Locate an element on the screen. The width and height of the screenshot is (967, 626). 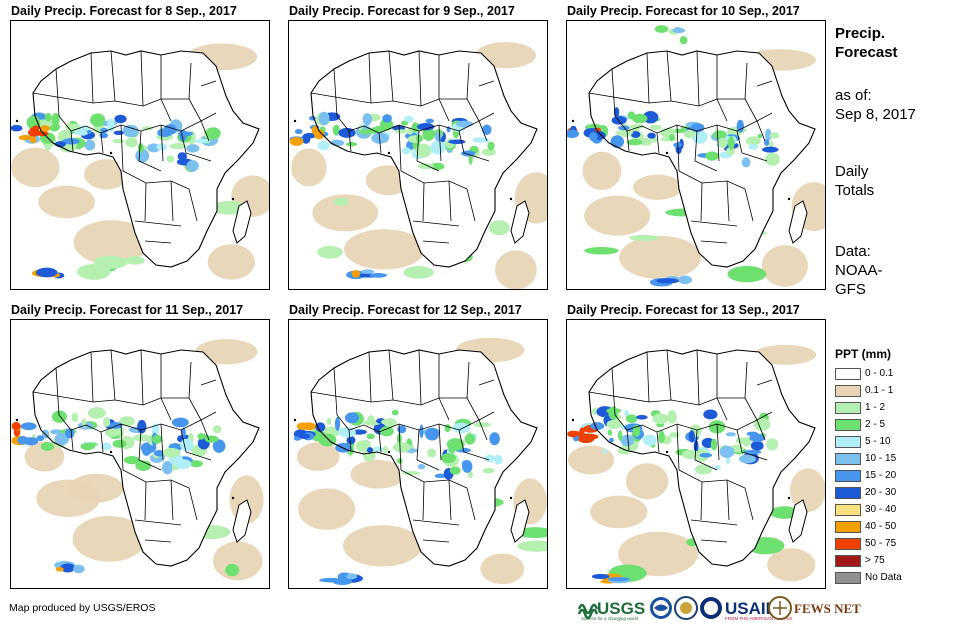
panel-title-5: Daily Precip. Forecast for 12 Sep., 2017 is located at coordinates (405, 310).